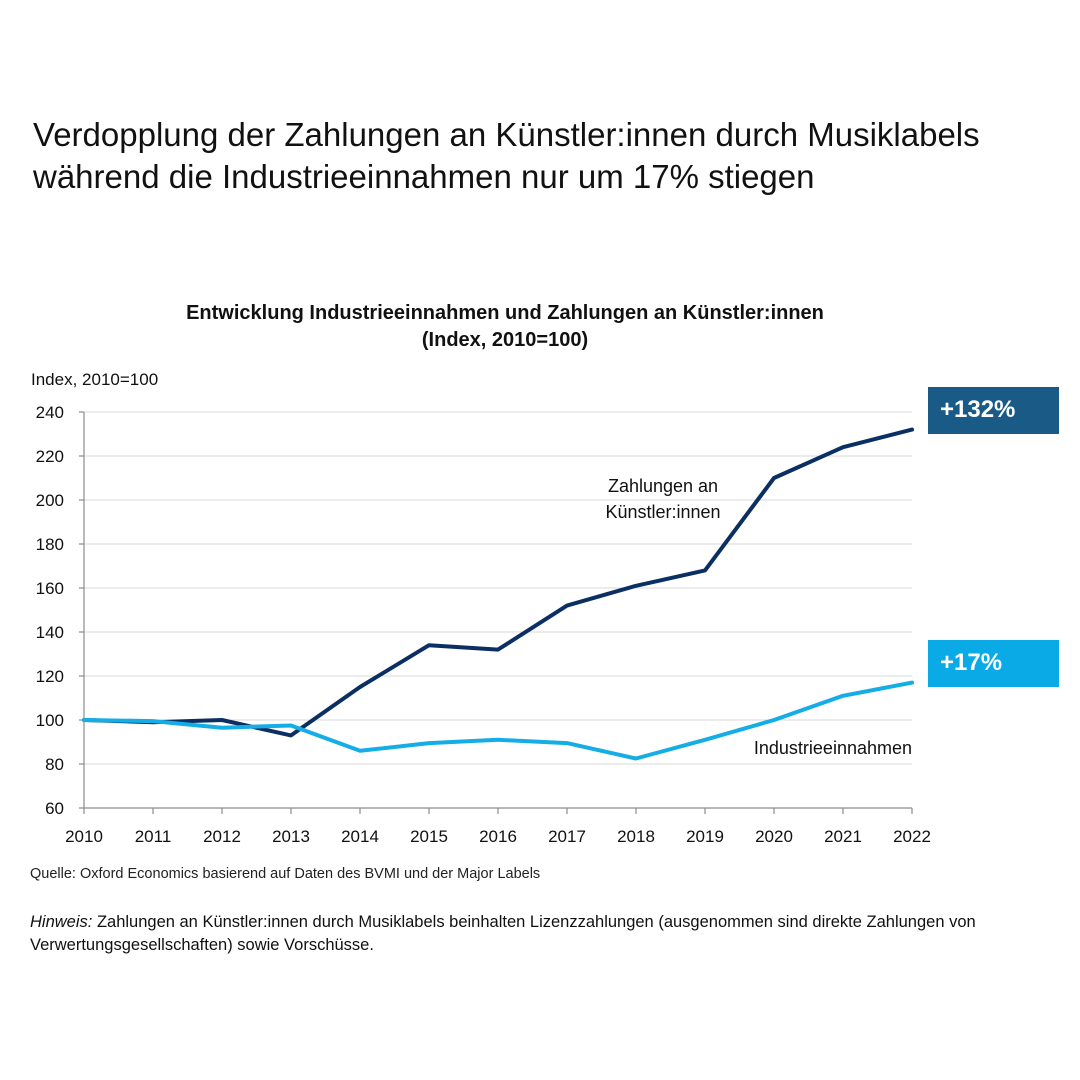  What do you see at coordinates (705, 836) in the screenshot?
I see `x-tick-label-2019: 2019` at bounding box center [705, 836].